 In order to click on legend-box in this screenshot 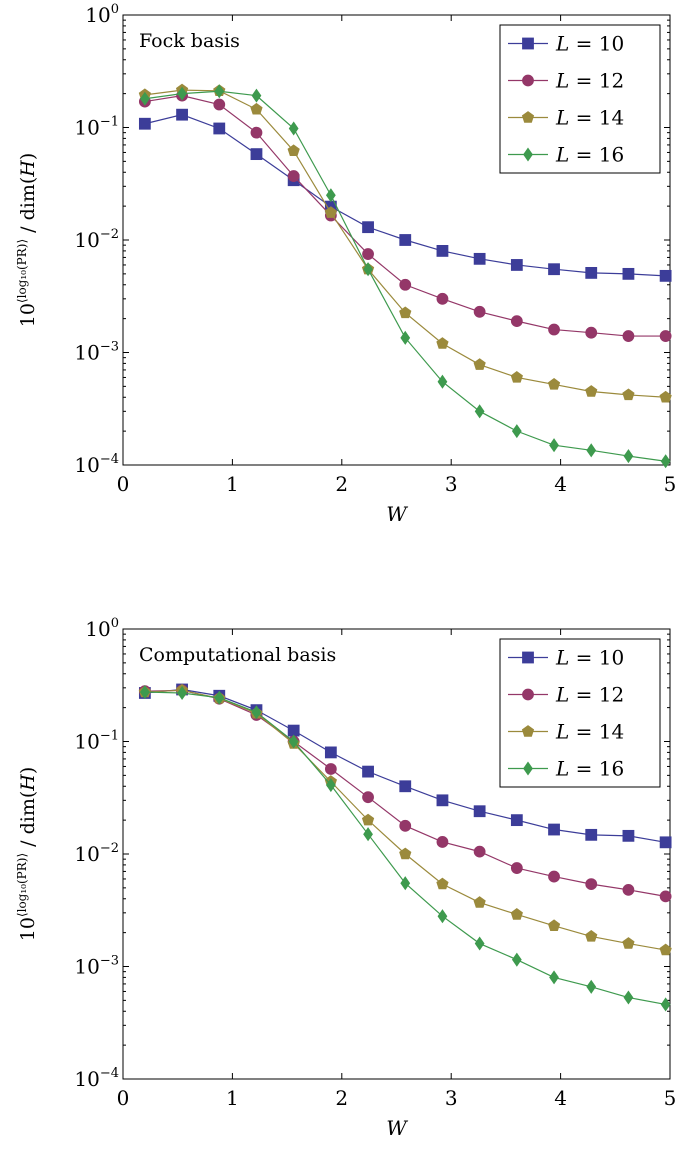, I will do `click(580, 99)`.